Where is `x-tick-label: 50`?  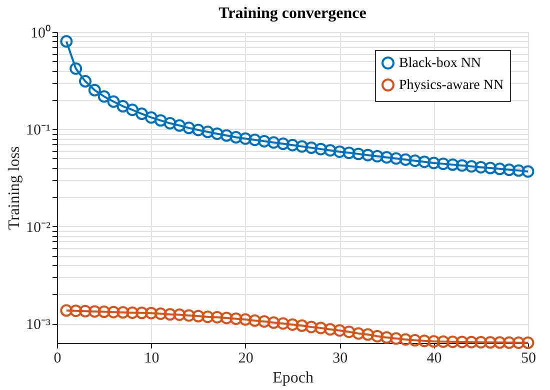
x-tick-label: 50 is located at coordinates (528, 358).